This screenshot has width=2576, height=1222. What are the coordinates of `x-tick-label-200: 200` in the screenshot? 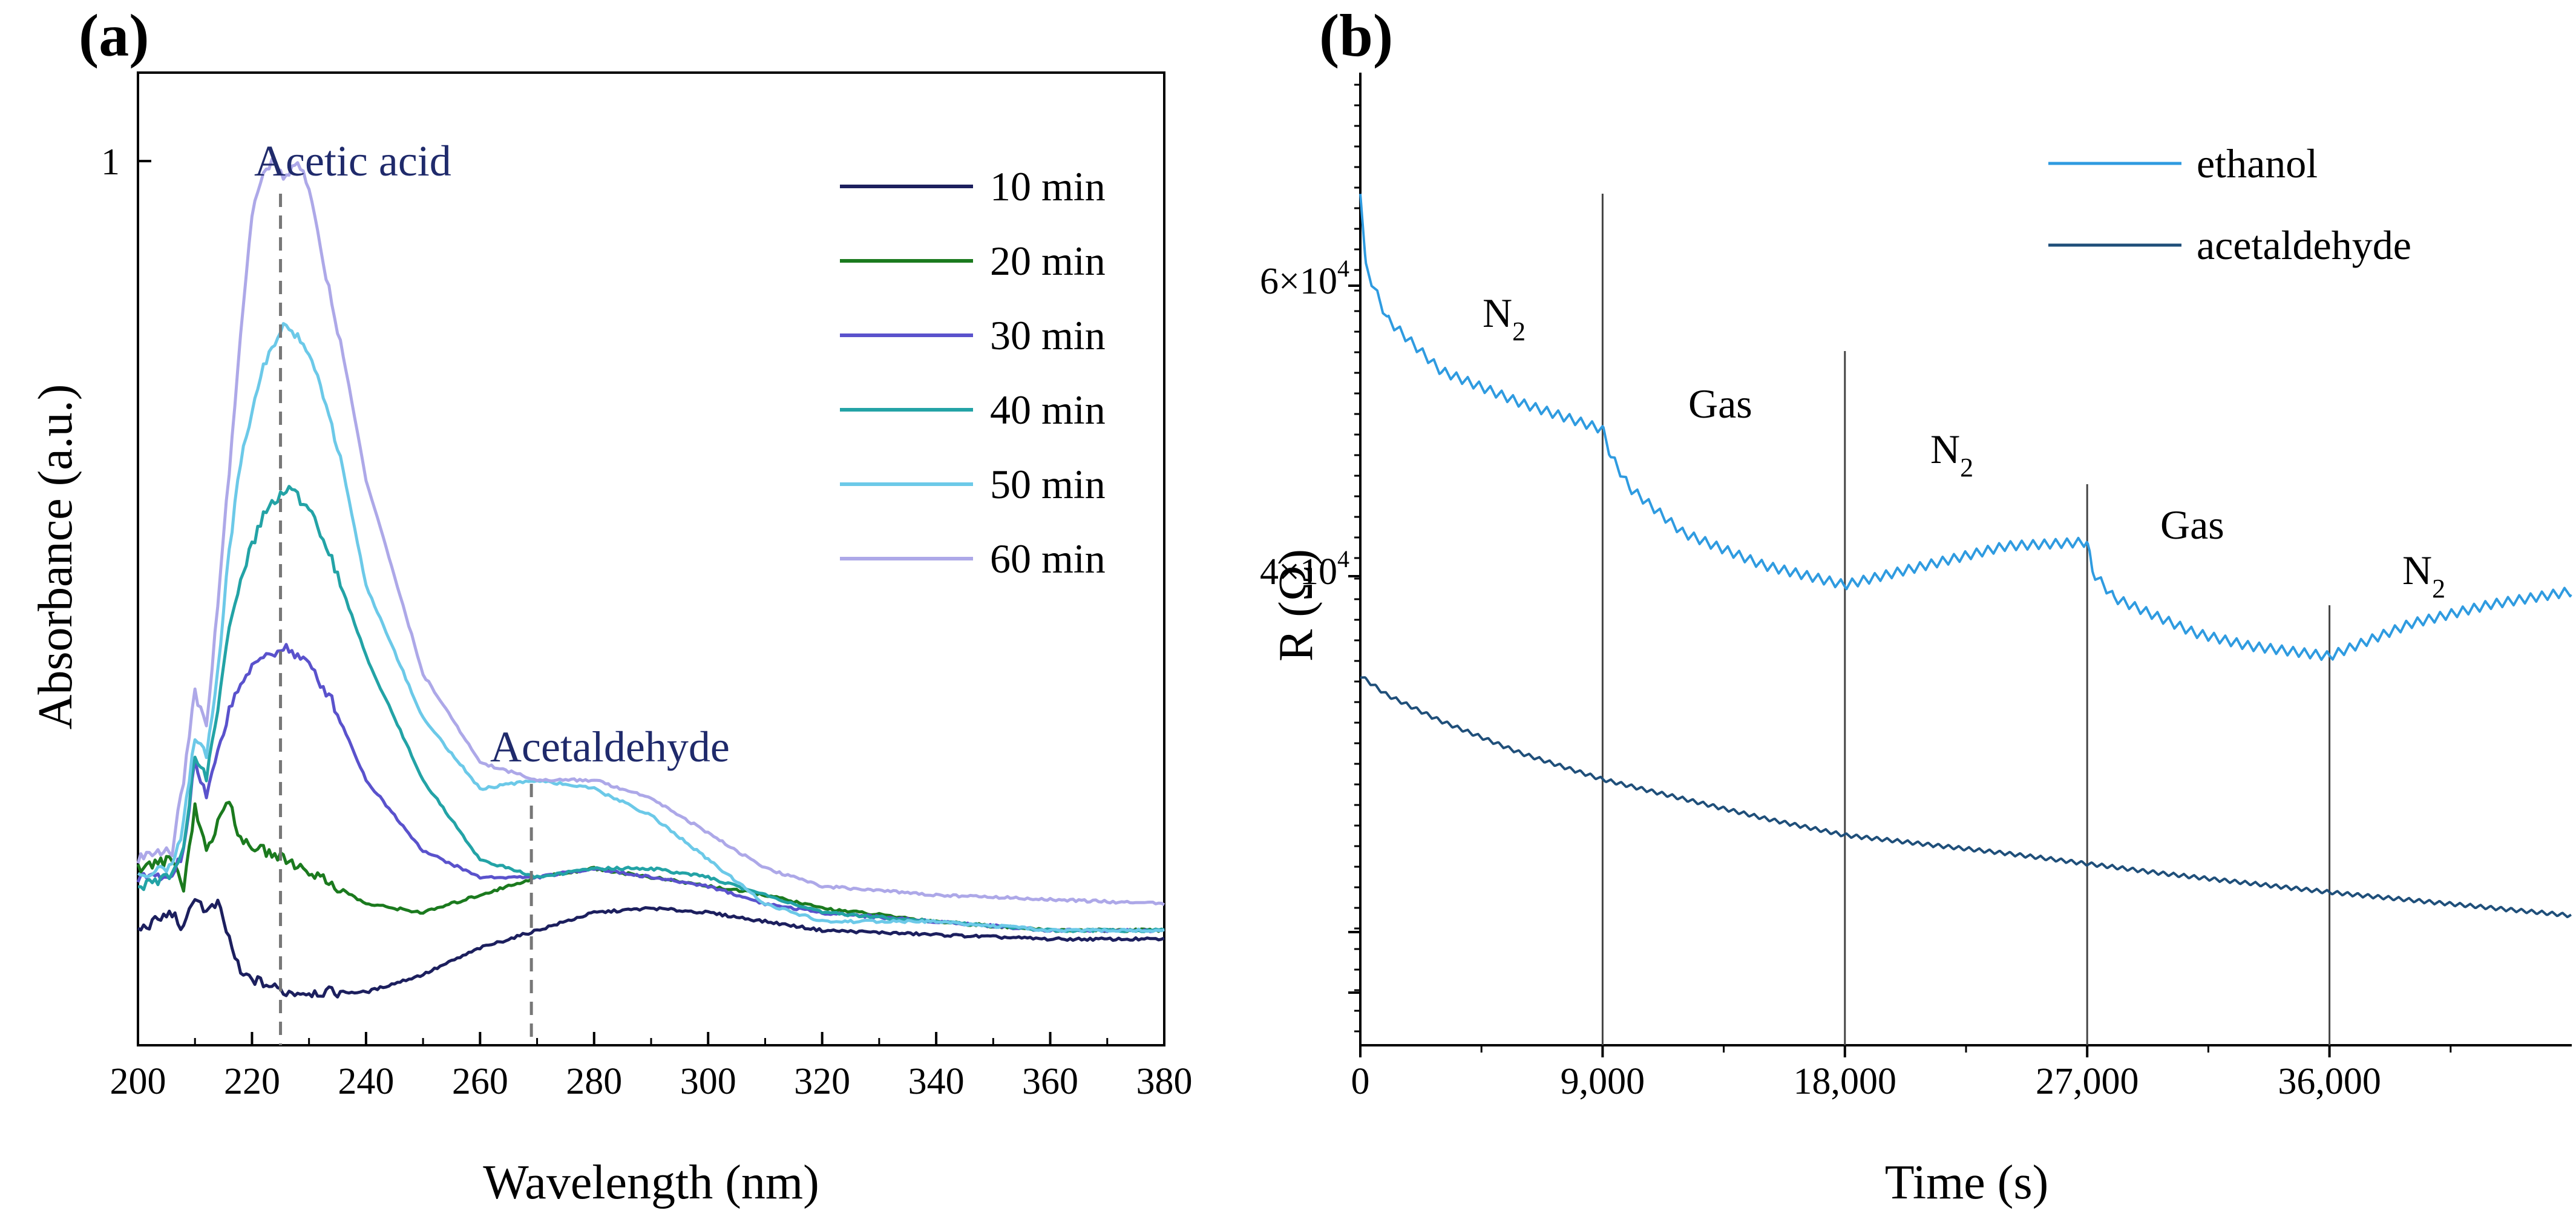 It's located at (138, 1081).